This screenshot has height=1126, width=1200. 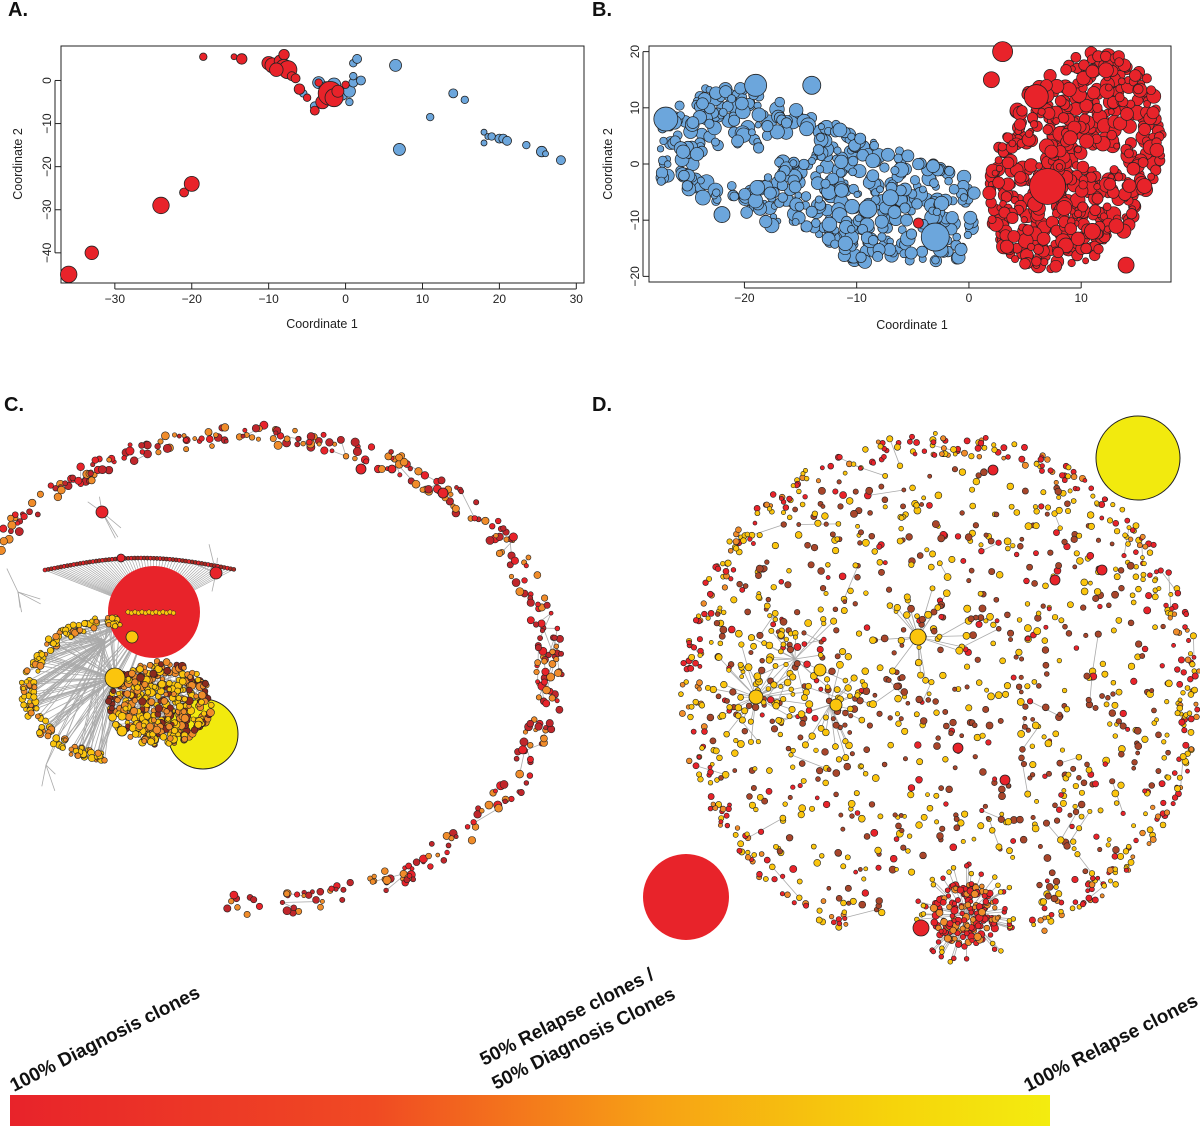 I want to click on plot-frame-a, so click(x=322, y=164).